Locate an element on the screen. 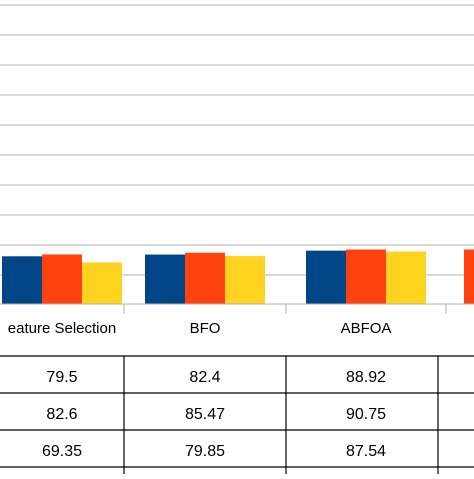  table-cell: 90.75 is located at coordinates (366, 414).